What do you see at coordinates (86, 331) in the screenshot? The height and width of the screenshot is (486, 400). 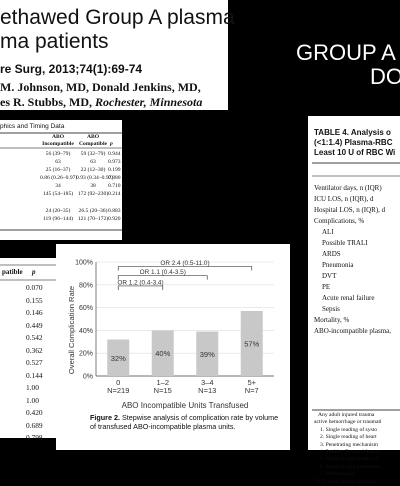 I see `y-tick-label: 40%` at bounding box center [86, 331].